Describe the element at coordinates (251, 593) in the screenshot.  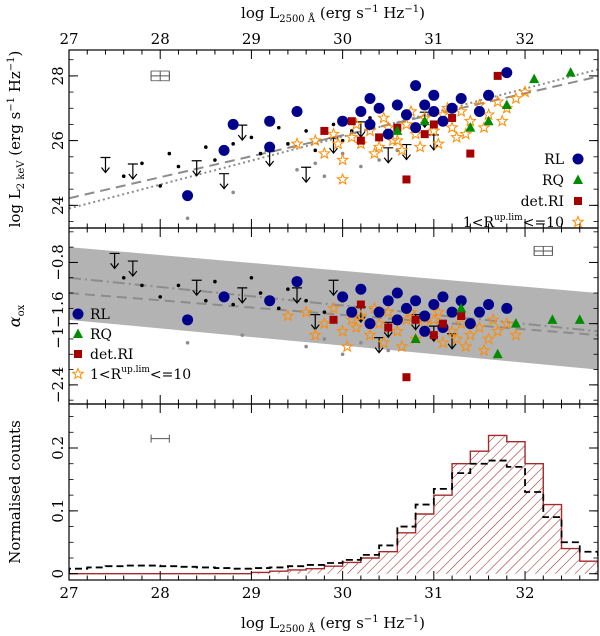
I see `x-tick-label: 29` at that location.